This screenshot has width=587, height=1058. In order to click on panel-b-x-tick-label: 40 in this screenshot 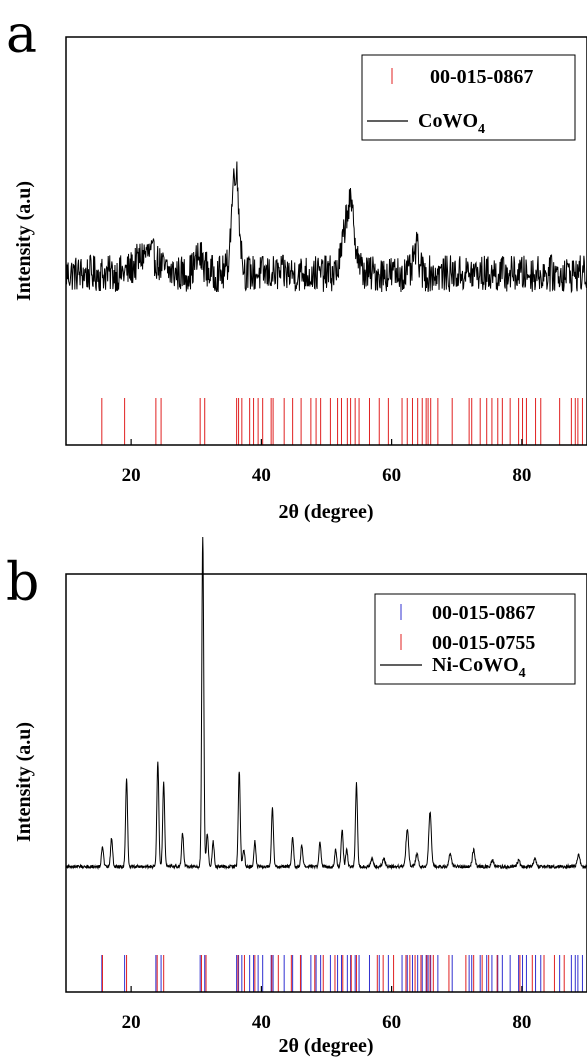, I will do `click(261, 1022)`.